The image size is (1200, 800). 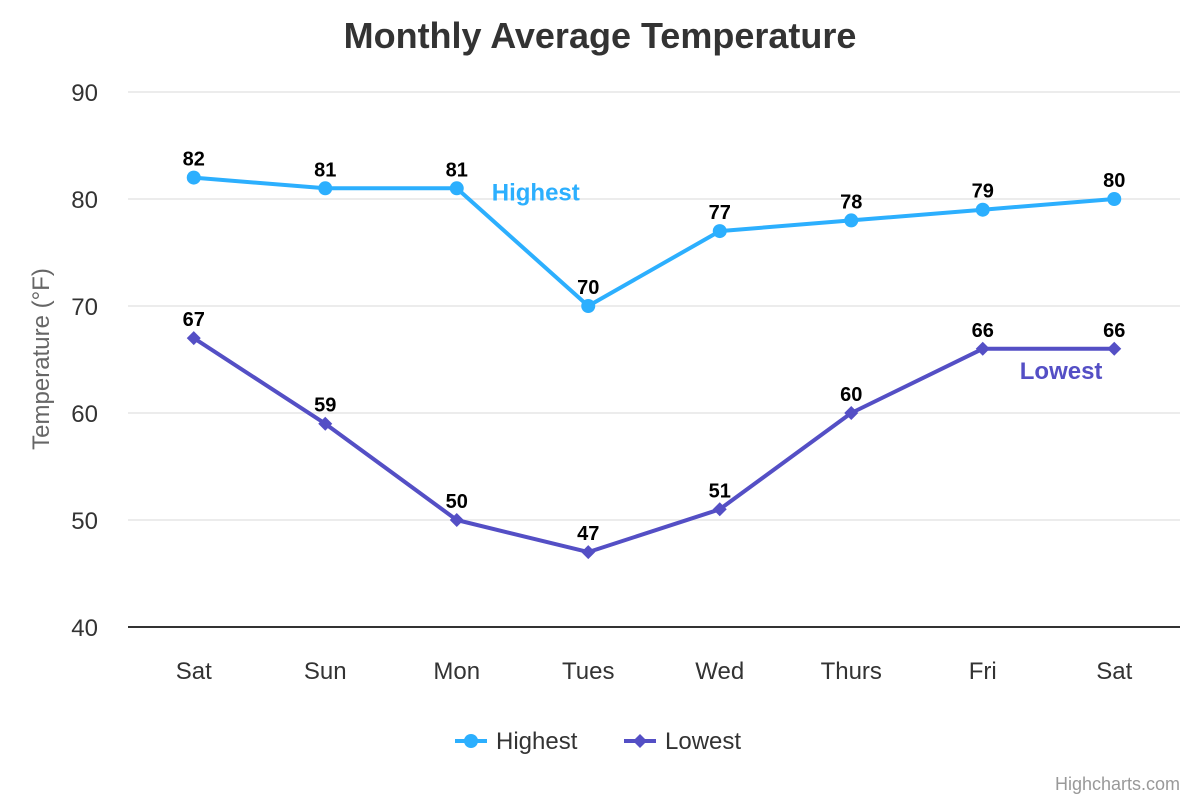 What do you see at coordinates (1114, 181) in the screenshot?
I see `data-label-highest: 80` at bounding box center [1114, 181].